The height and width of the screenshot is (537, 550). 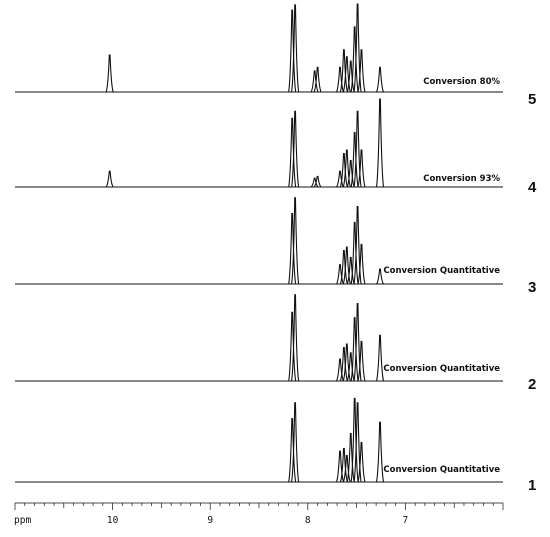 I want to click on spectrum-number-4: 4, so click(x=532, y=187).